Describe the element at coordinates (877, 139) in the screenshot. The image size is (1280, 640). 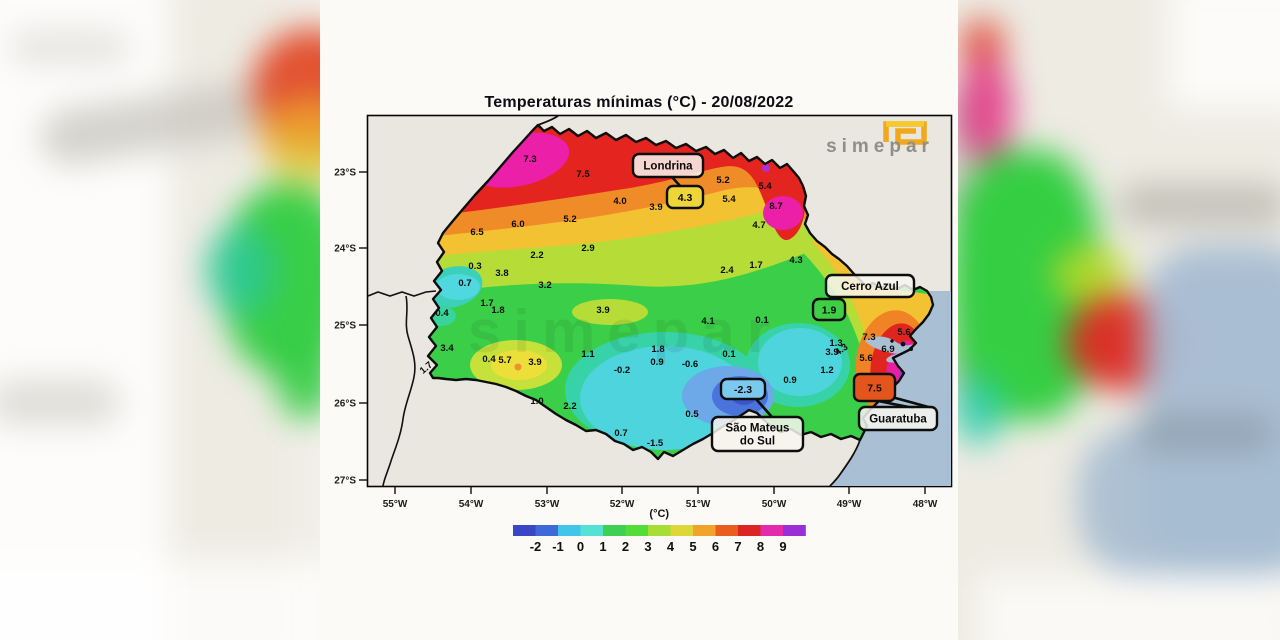
I see `simepar-logo: simepar` at that location.